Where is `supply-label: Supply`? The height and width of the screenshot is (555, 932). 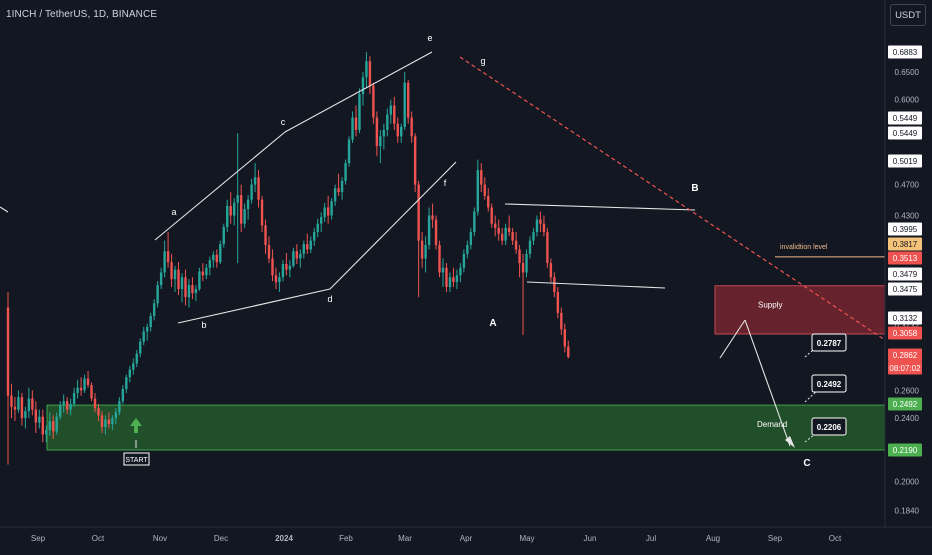 supply-label: Supply is located at coordinates (770, 304).